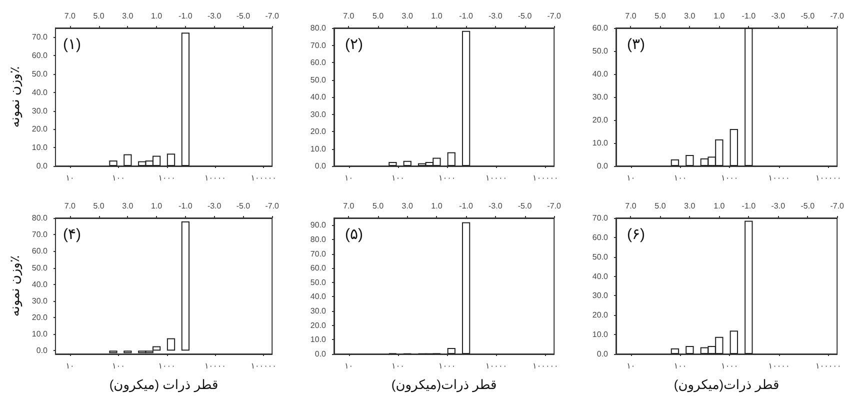 This screenshot has width=847, height=400. What do you see at coordinates (72, 234) in the screenshot?
I see `text: (۴)` at bounding box center [72, 234].